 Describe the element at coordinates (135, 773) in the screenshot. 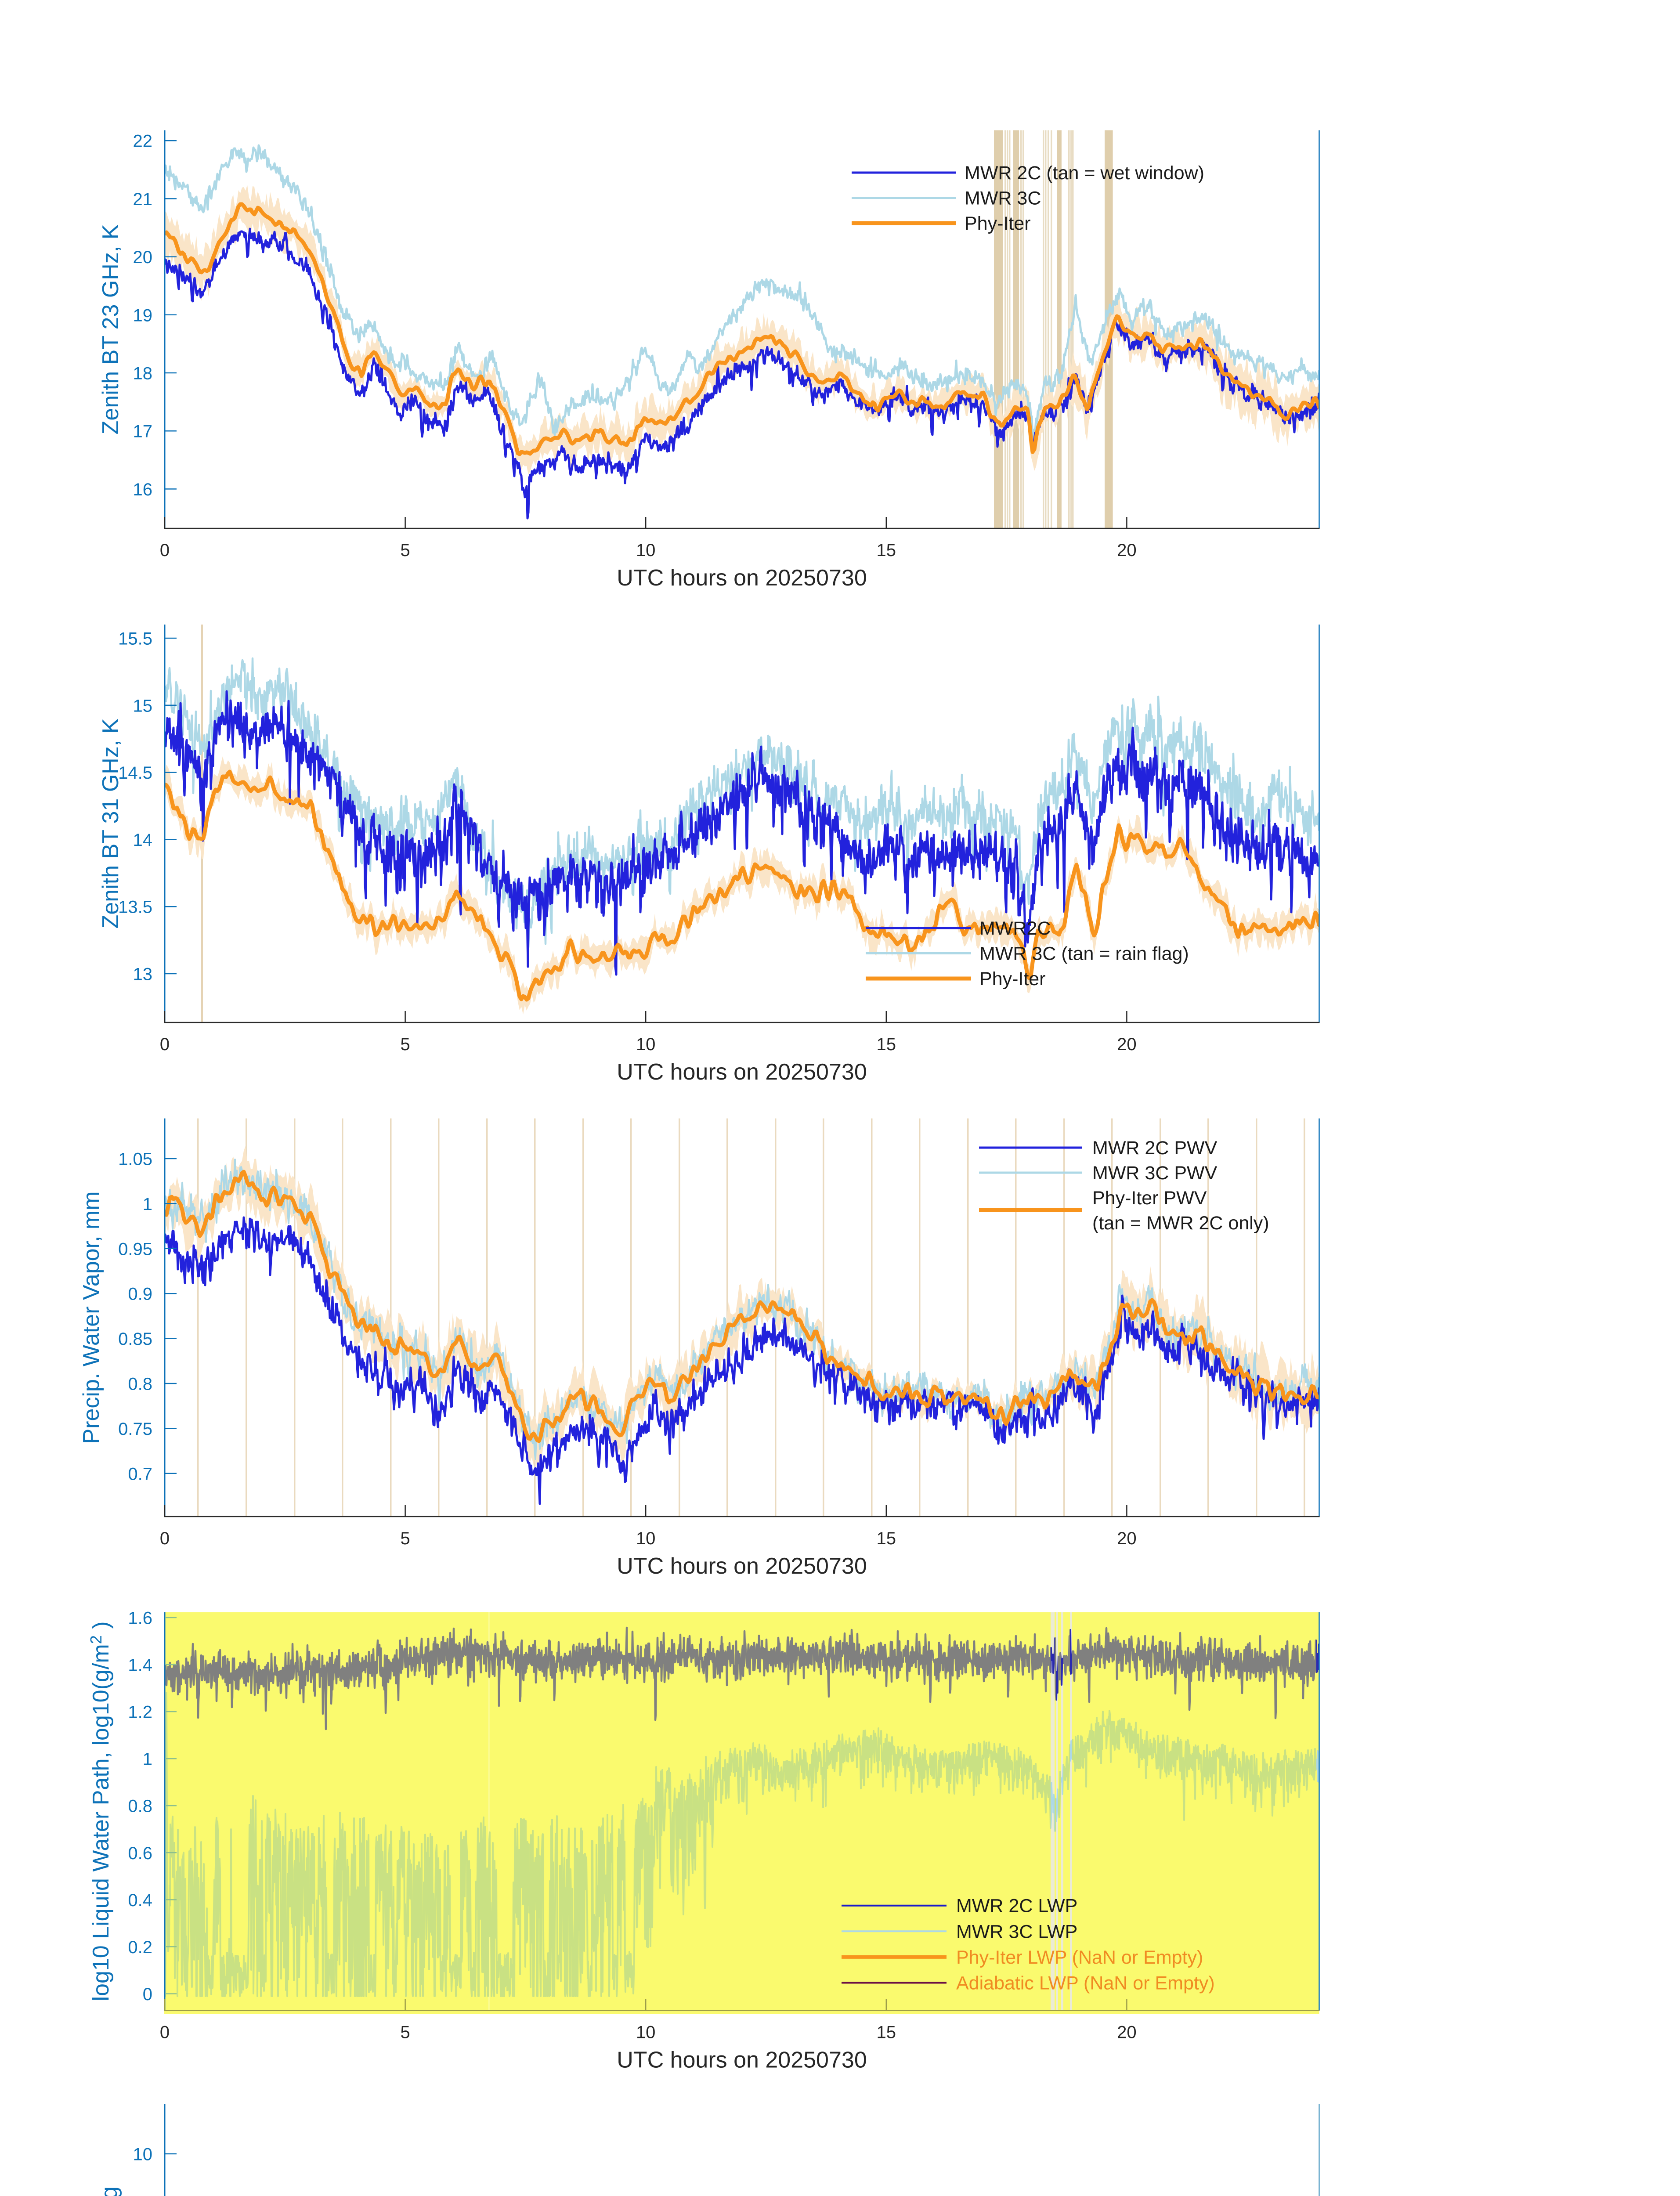

I see `svg-text: 14.5` at that location.